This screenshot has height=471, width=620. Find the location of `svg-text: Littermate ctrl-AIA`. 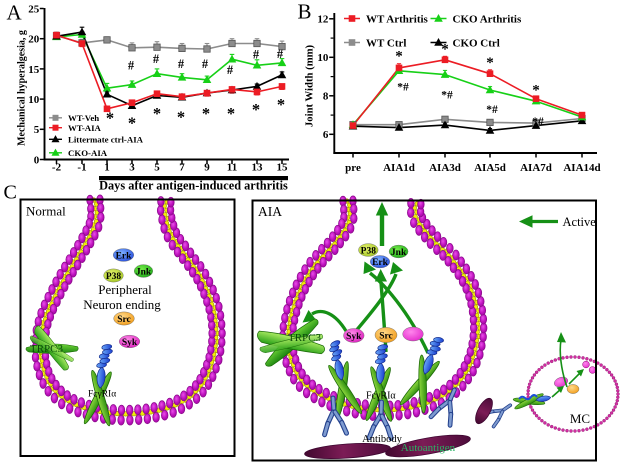

svg-text: Littermate ctrl-AIA is located at coordinates (106, 140).